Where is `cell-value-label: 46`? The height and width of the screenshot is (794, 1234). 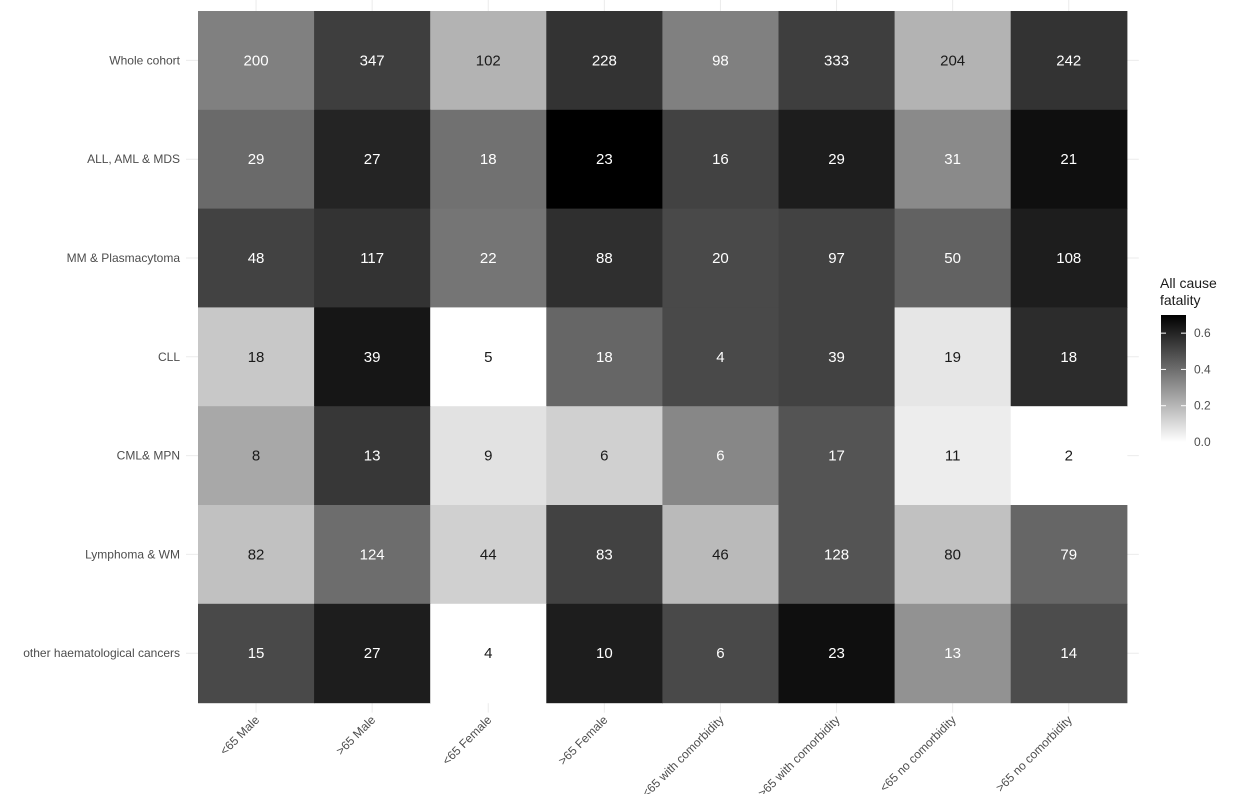
cell-value-label: 46 is located at coordinates (720, 554).